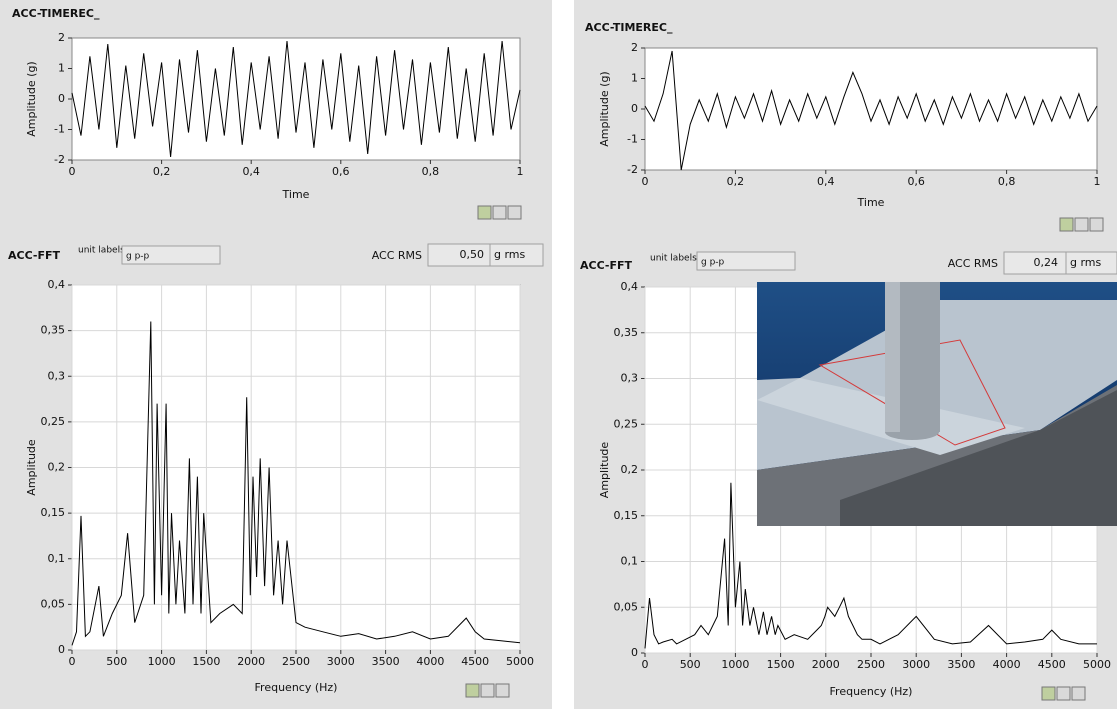  I want to click on cad-inset, so click(937, 404).